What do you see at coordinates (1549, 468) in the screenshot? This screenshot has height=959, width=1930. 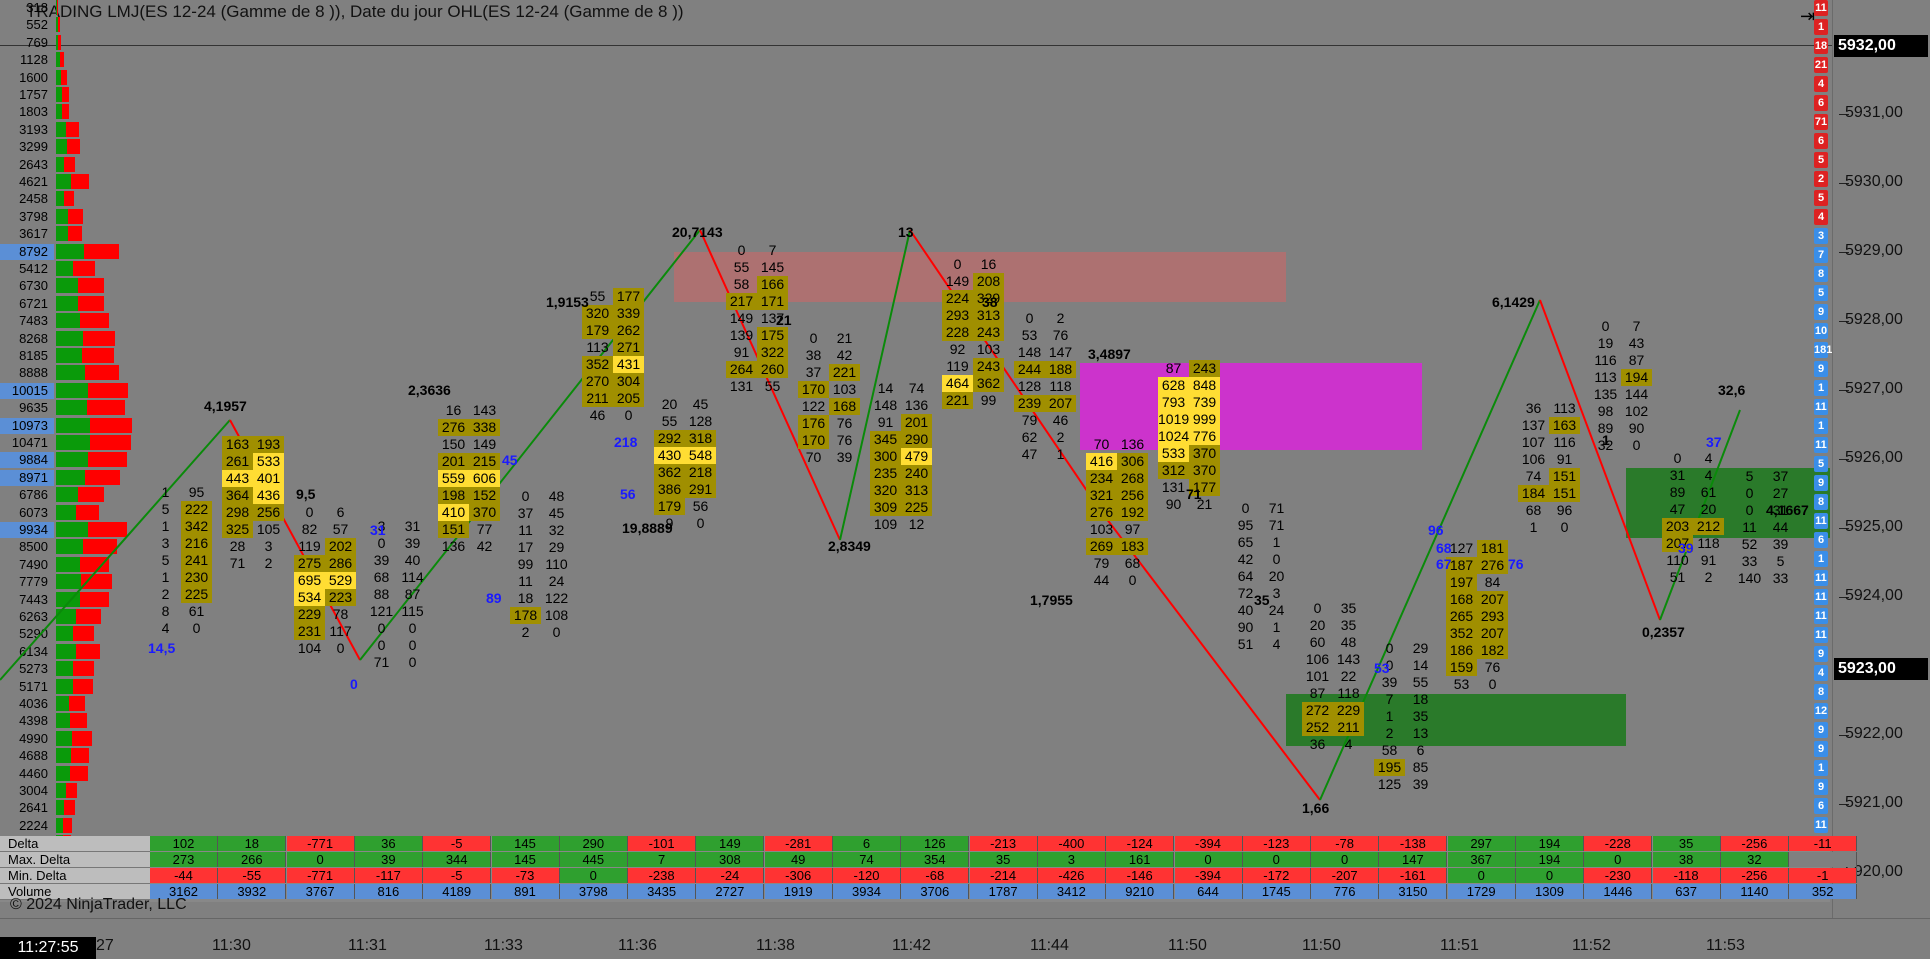 I see `footprint-bar: 36 113 137 163 107 116 106 91 74 151 184 151 68 96 1 0` at bounding box center [1549, 468].